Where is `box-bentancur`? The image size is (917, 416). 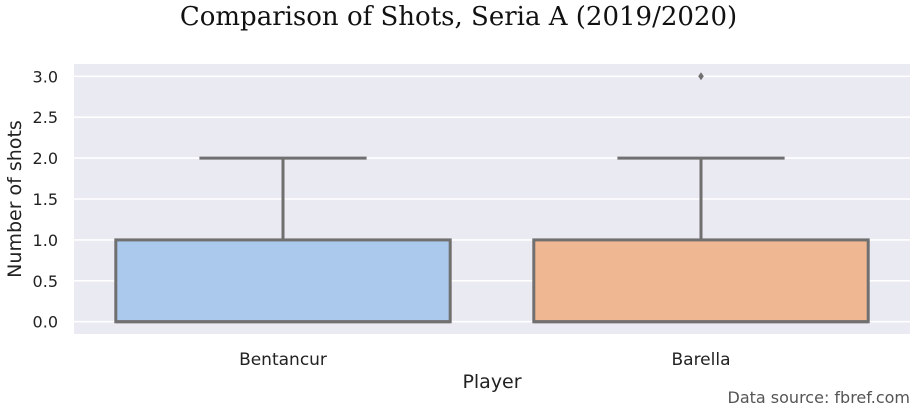 box-bentancur is located at coordinates (283, 240).